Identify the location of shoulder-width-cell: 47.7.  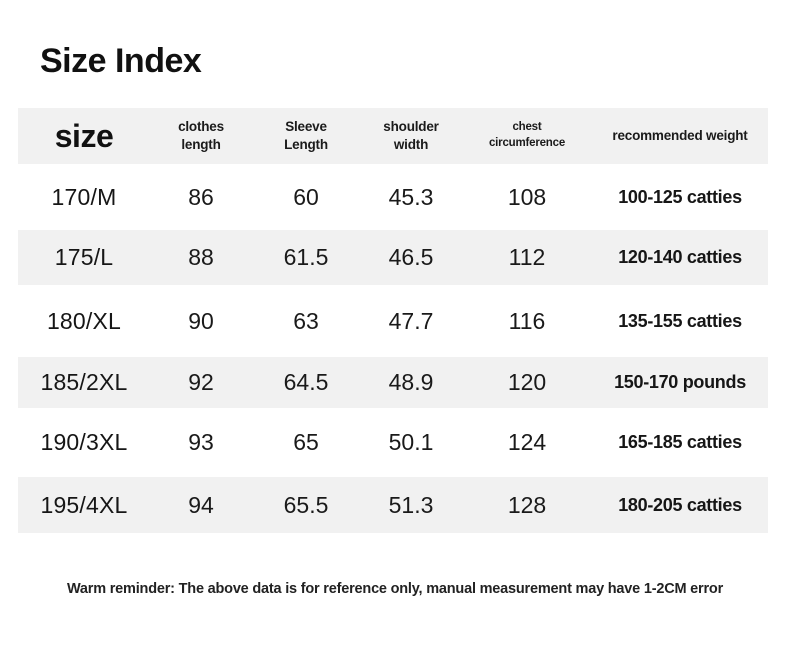
(411, 320).